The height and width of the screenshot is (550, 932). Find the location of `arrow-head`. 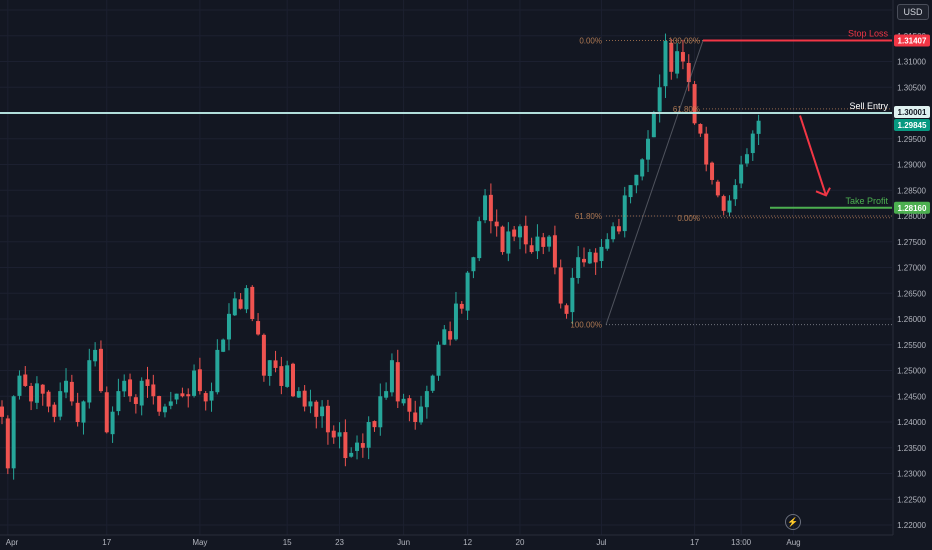

arrow-head is located at coordinates (823, 192).